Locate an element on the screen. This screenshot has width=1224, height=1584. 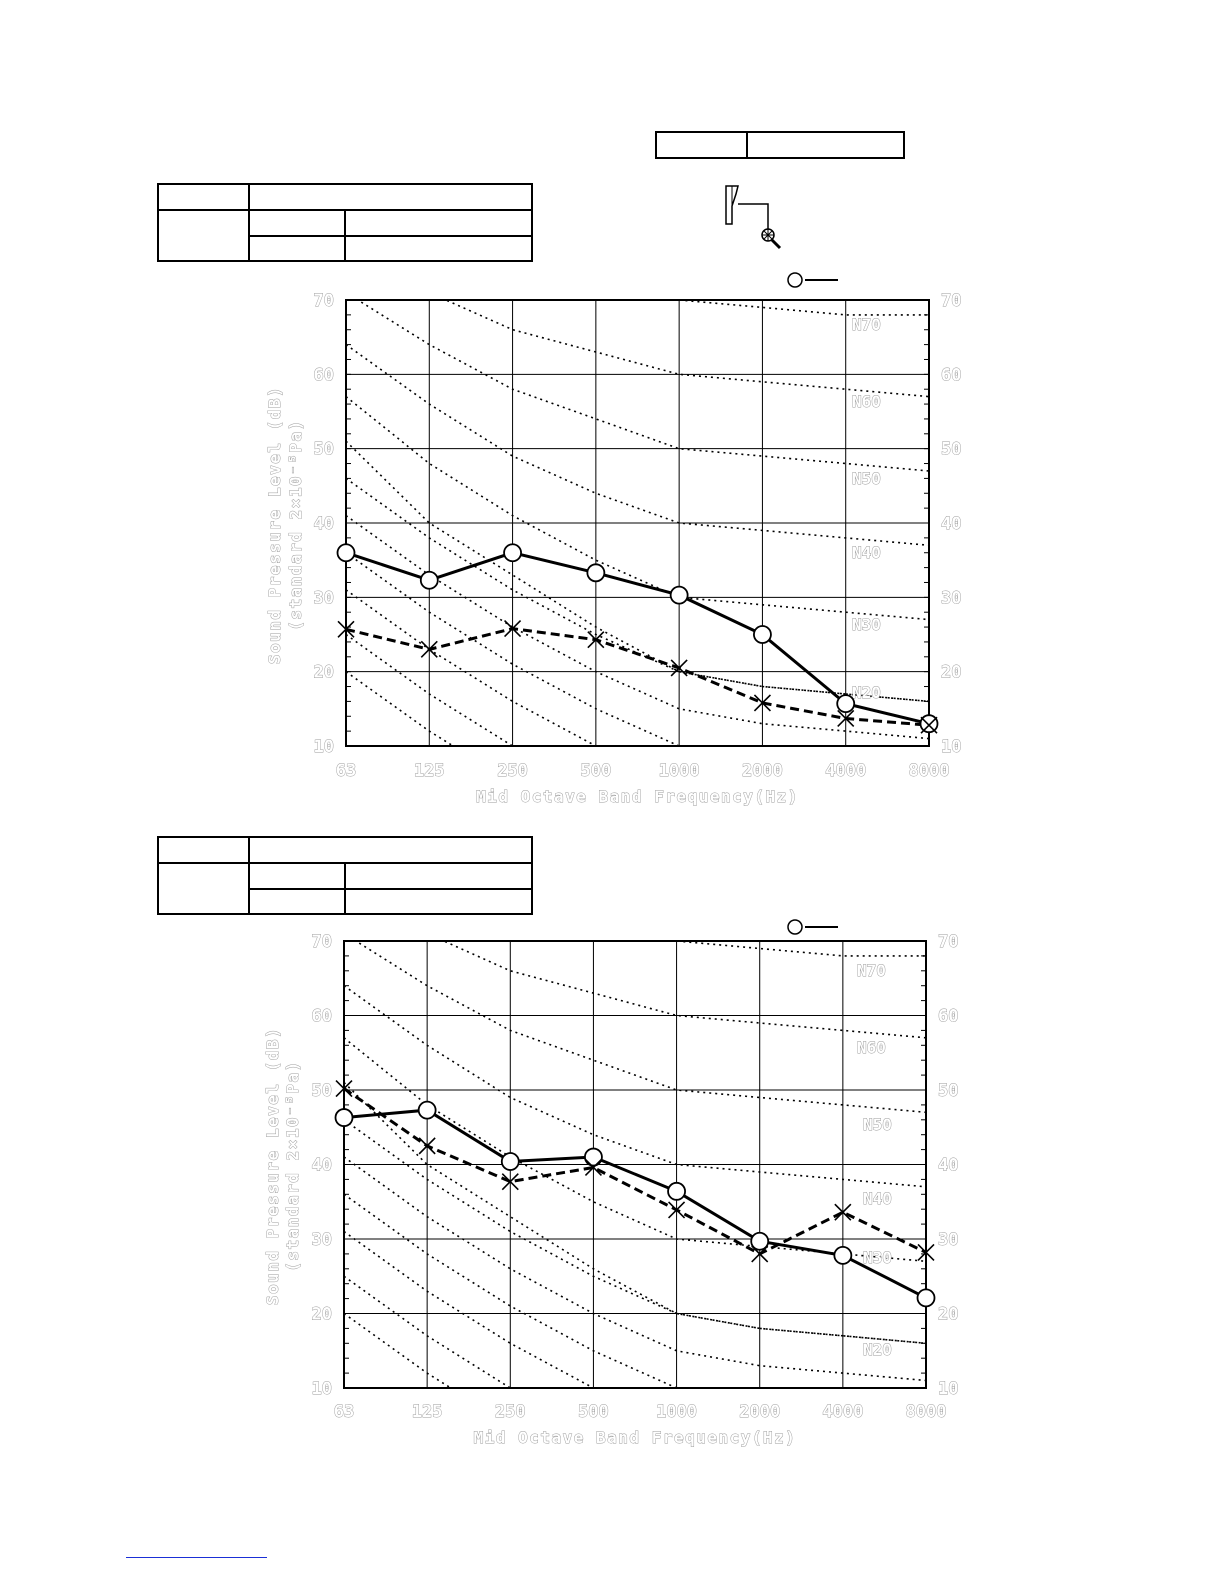
chart1-y-axis-sublabel: (standard 2×10⁻⁵Pa) is located at coordinates (295, 525).